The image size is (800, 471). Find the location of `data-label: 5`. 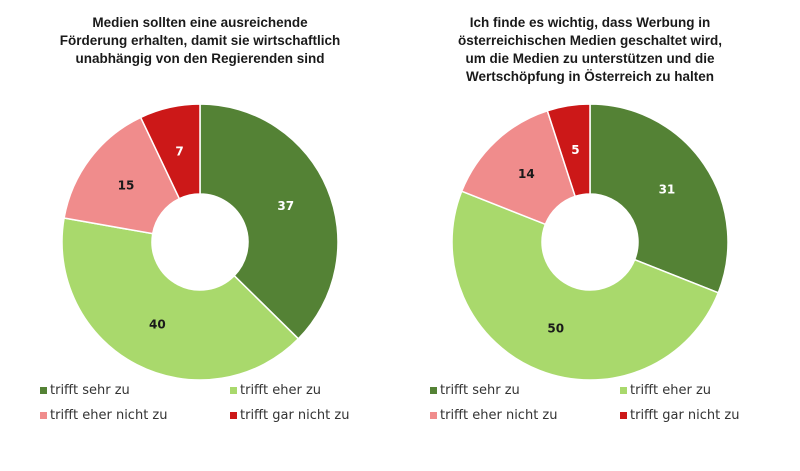

data-label: 5 is located at coordinates (575, 150).